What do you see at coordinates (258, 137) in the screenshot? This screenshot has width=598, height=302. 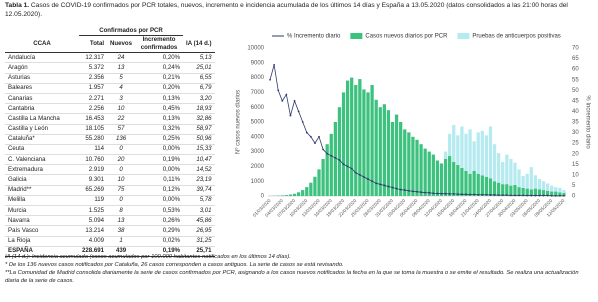 I see `y-tick-label: 4000` at bounding box center [258, 137].